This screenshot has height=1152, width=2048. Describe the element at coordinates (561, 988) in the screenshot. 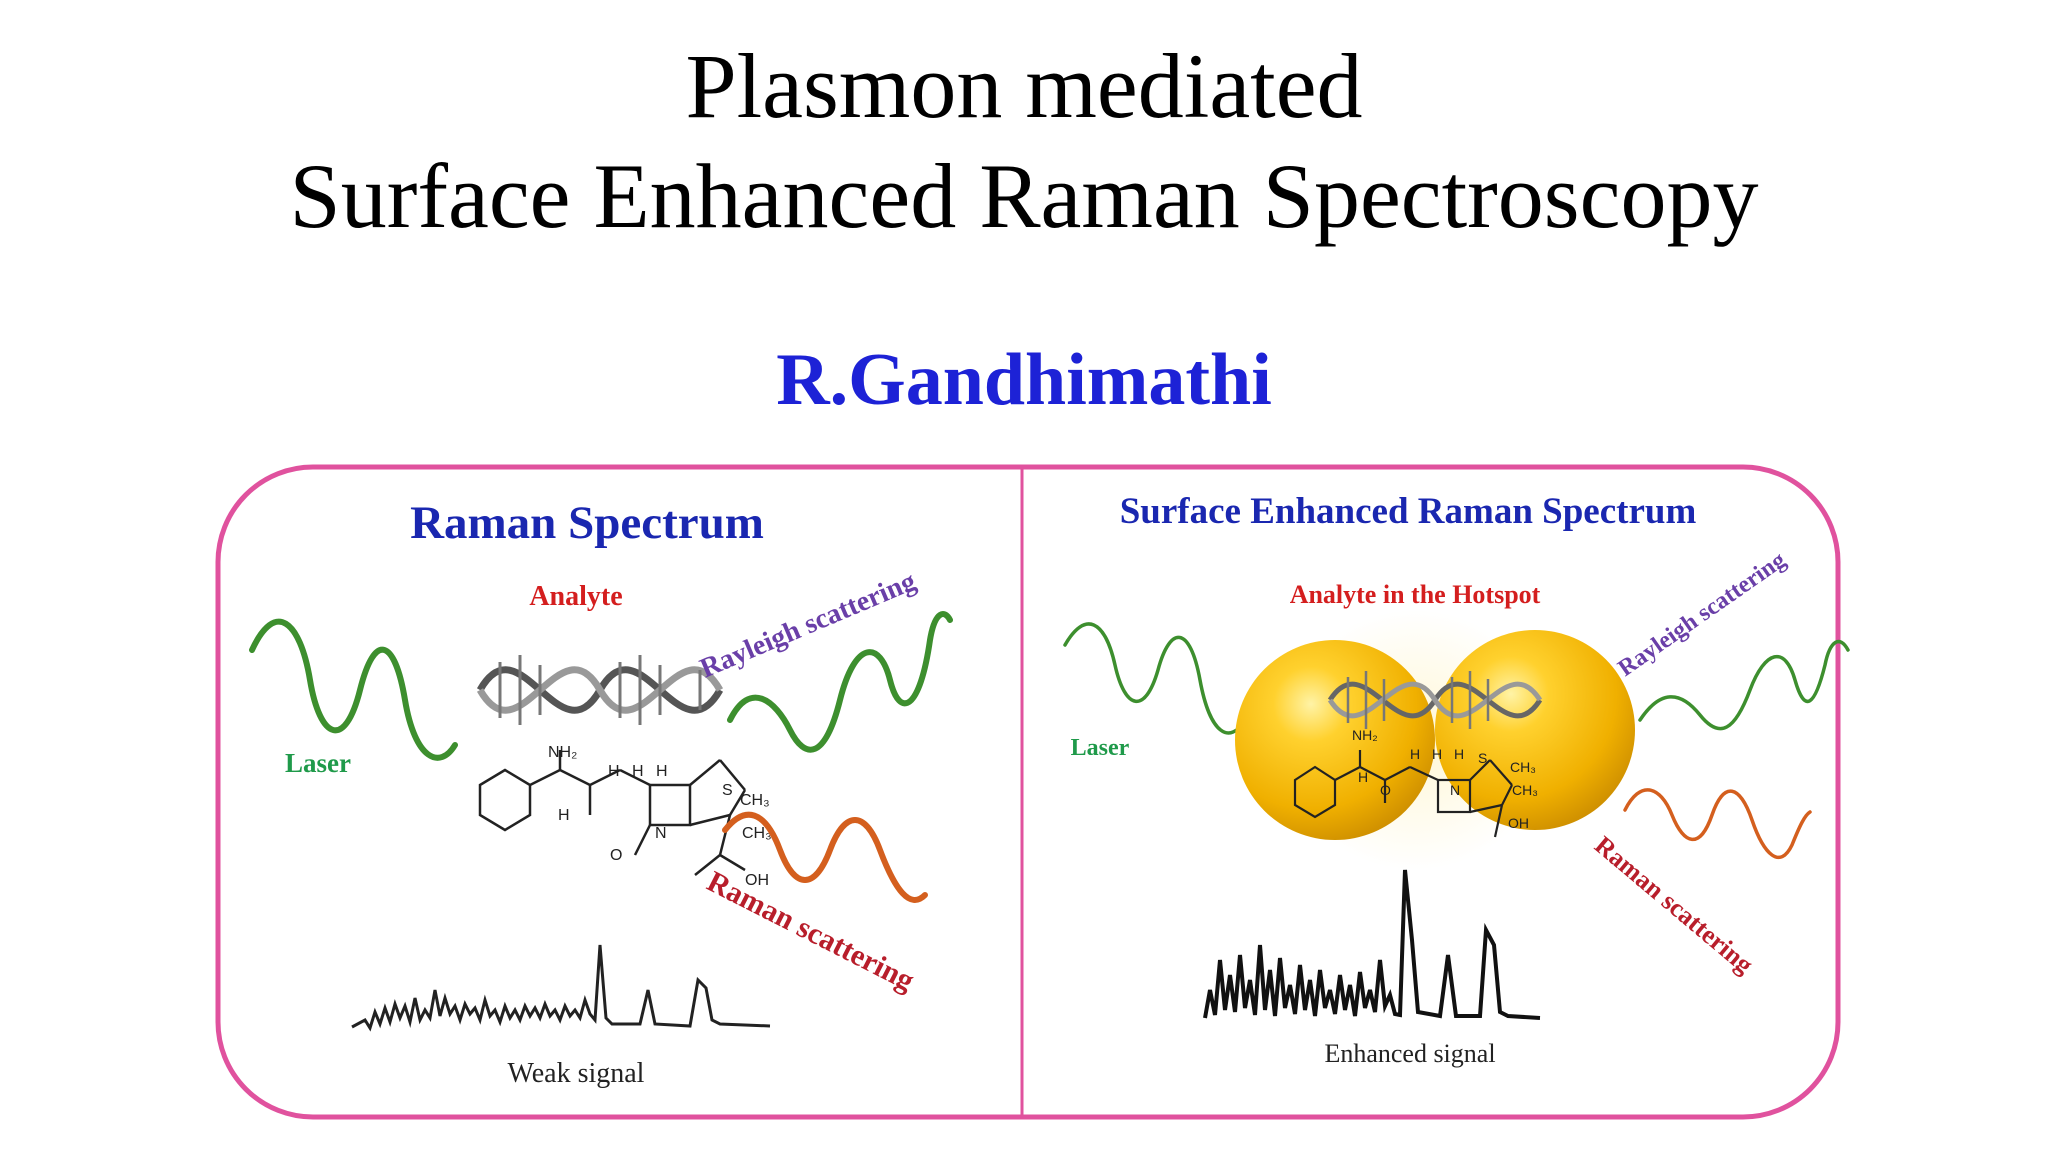

I see `left-weak-spectrum` at that location.